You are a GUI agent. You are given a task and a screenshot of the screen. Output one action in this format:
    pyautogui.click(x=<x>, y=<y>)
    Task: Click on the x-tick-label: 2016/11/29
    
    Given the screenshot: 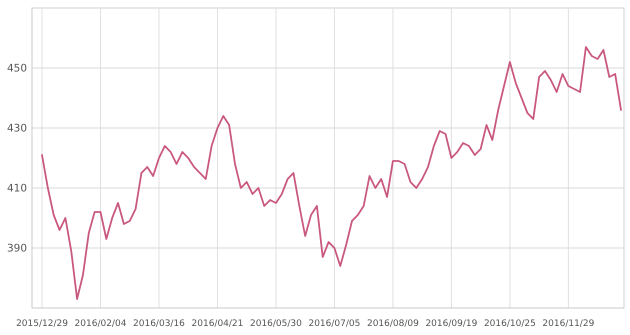 What is the action you would take?
    pyautogui.click(x=568, y=324)
    